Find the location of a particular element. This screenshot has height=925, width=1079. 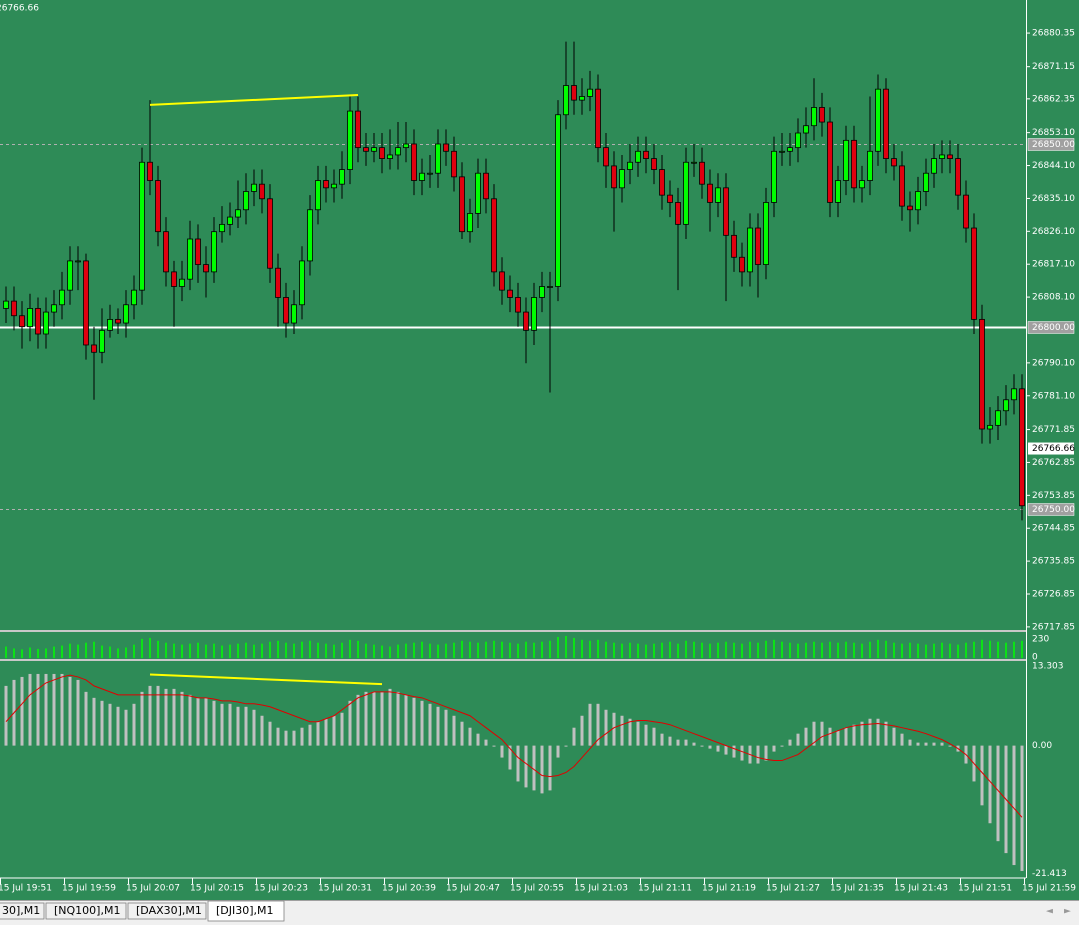

tab-label: [DAX30],M1 is located at coordinates (169, 910).